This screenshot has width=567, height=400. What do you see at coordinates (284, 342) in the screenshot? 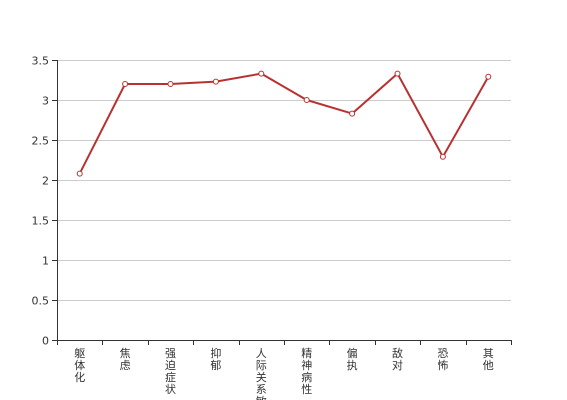
I see `x-axis` at bounding box center [284, 342].